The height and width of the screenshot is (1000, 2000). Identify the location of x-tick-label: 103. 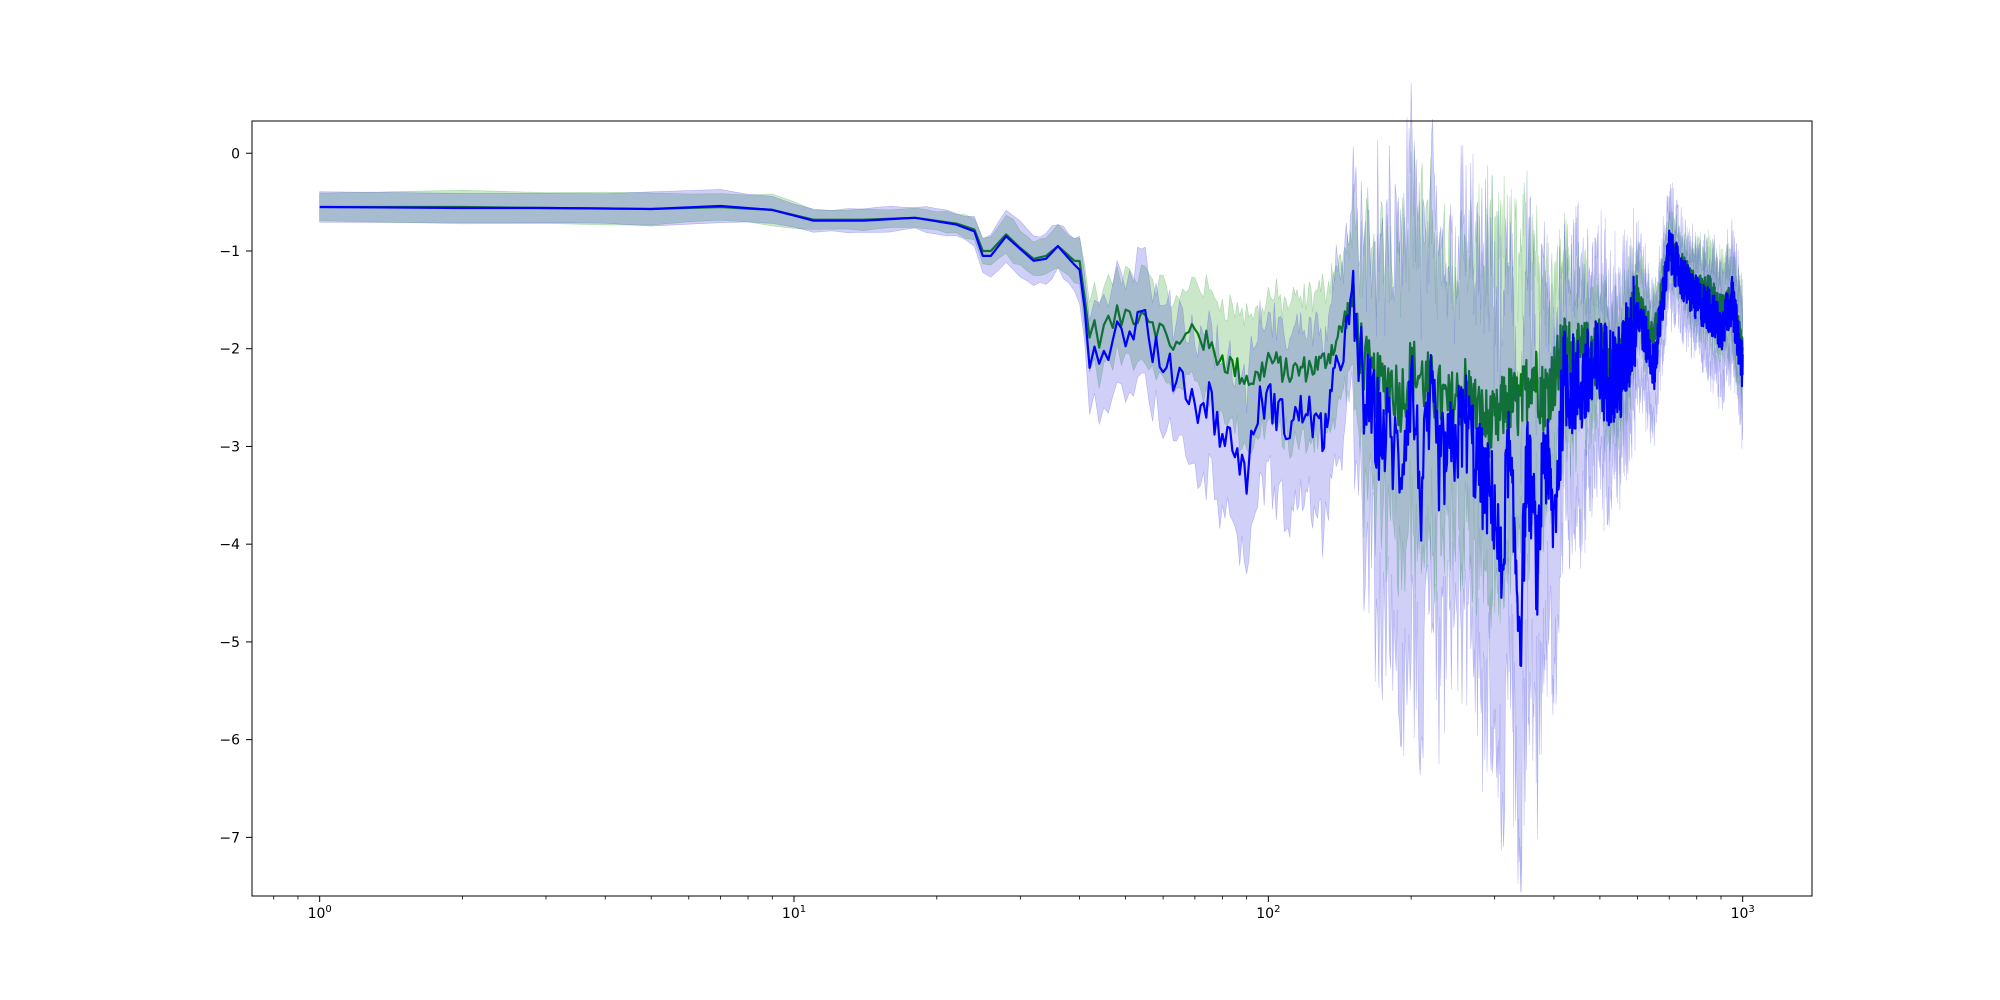
(1743, 913).